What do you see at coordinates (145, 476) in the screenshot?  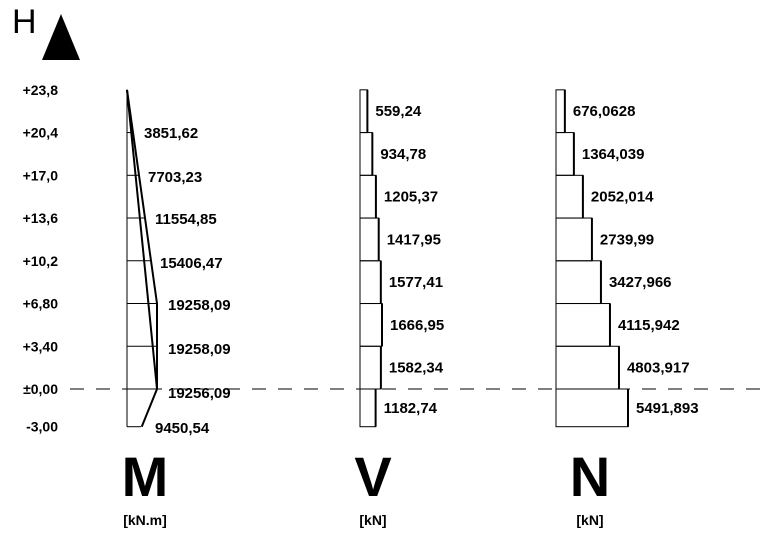 I see `moment-symbol: M` at bounding box center [145, 476].